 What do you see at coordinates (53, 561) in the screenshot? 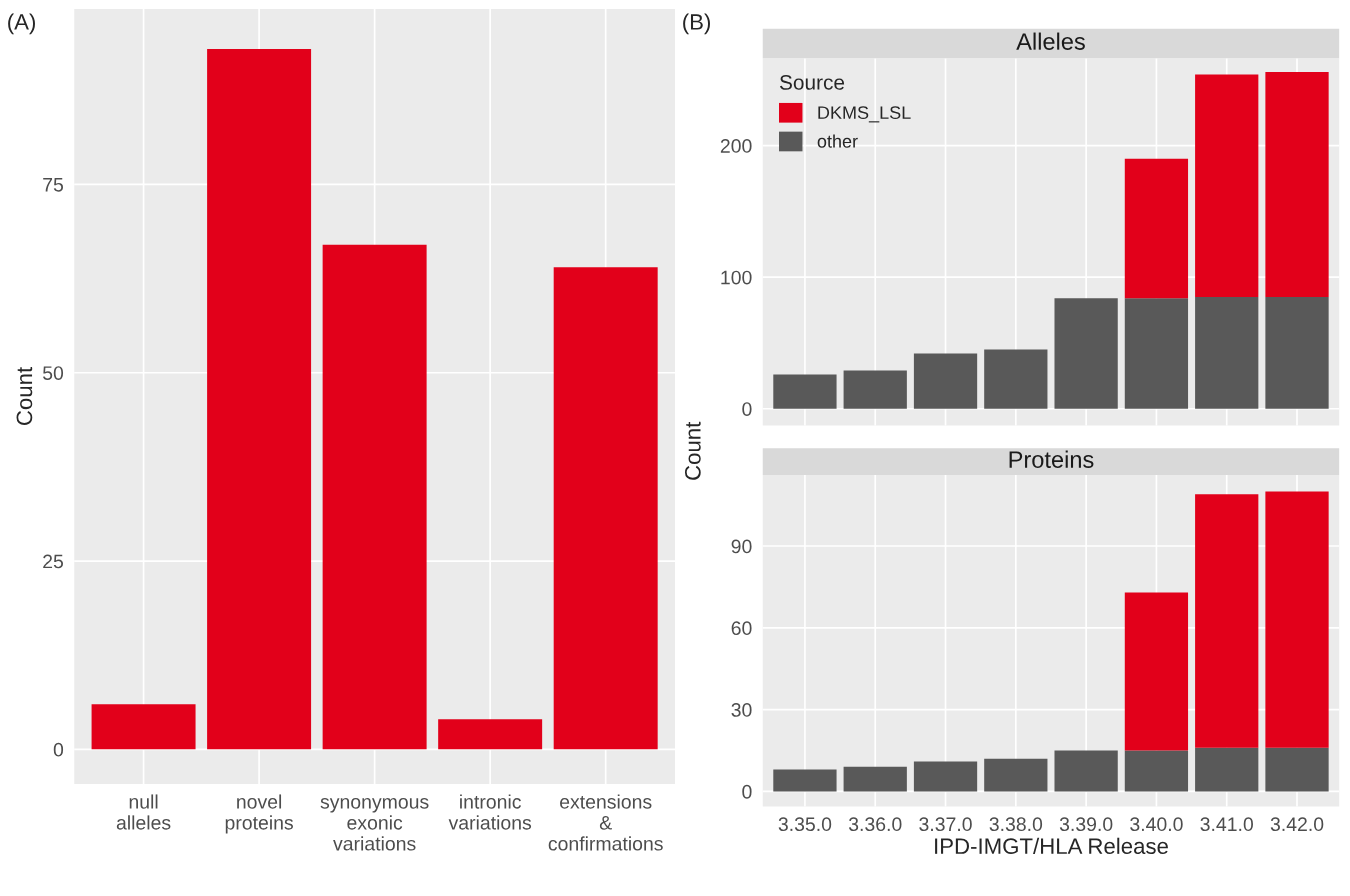
I see `y-tick-label: 25` at bounding box center [53, 561].